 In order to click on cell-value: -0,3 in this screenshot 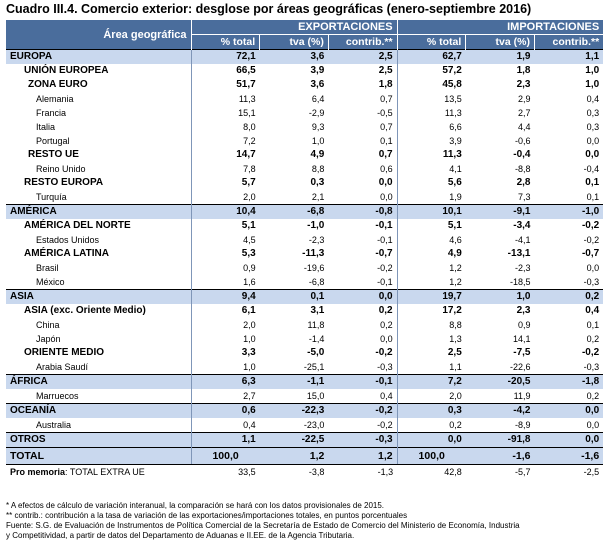, I will do `click(363, 440)`.